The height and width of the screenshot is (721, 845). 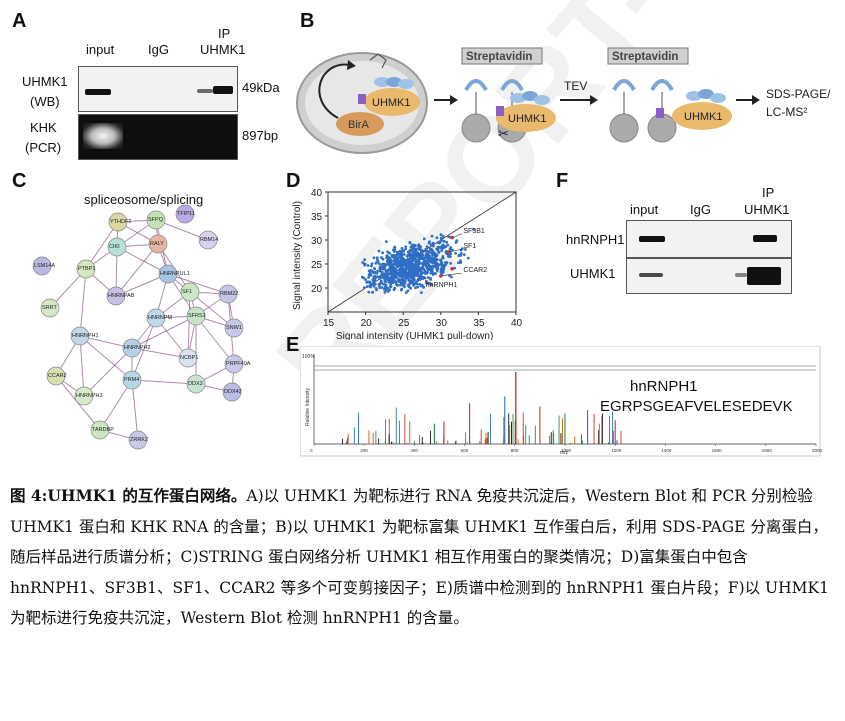 I want to click on x-tick-label: 35, so click(x=479, y=323).